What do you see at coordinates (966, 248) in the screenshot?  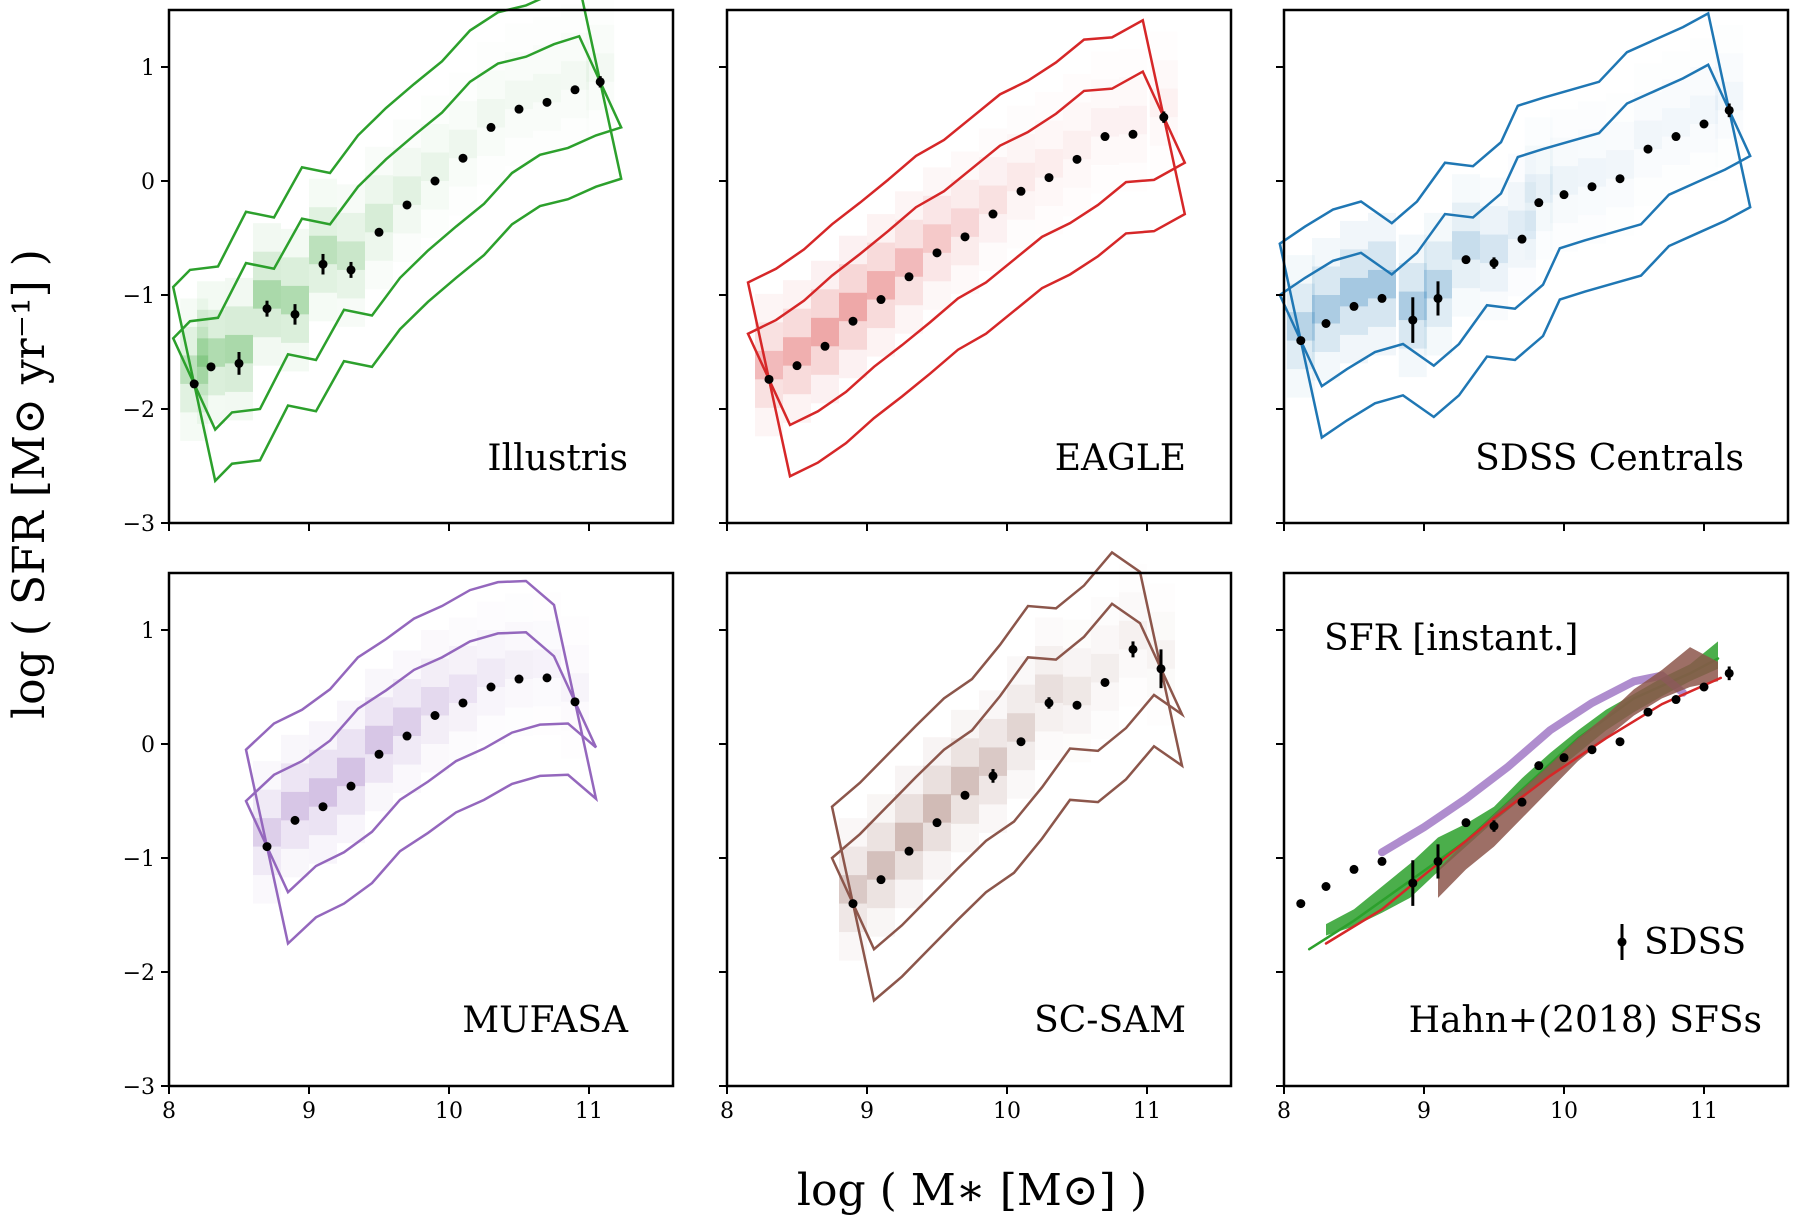 I see `contour-outer` at bounding box center [966, 248].